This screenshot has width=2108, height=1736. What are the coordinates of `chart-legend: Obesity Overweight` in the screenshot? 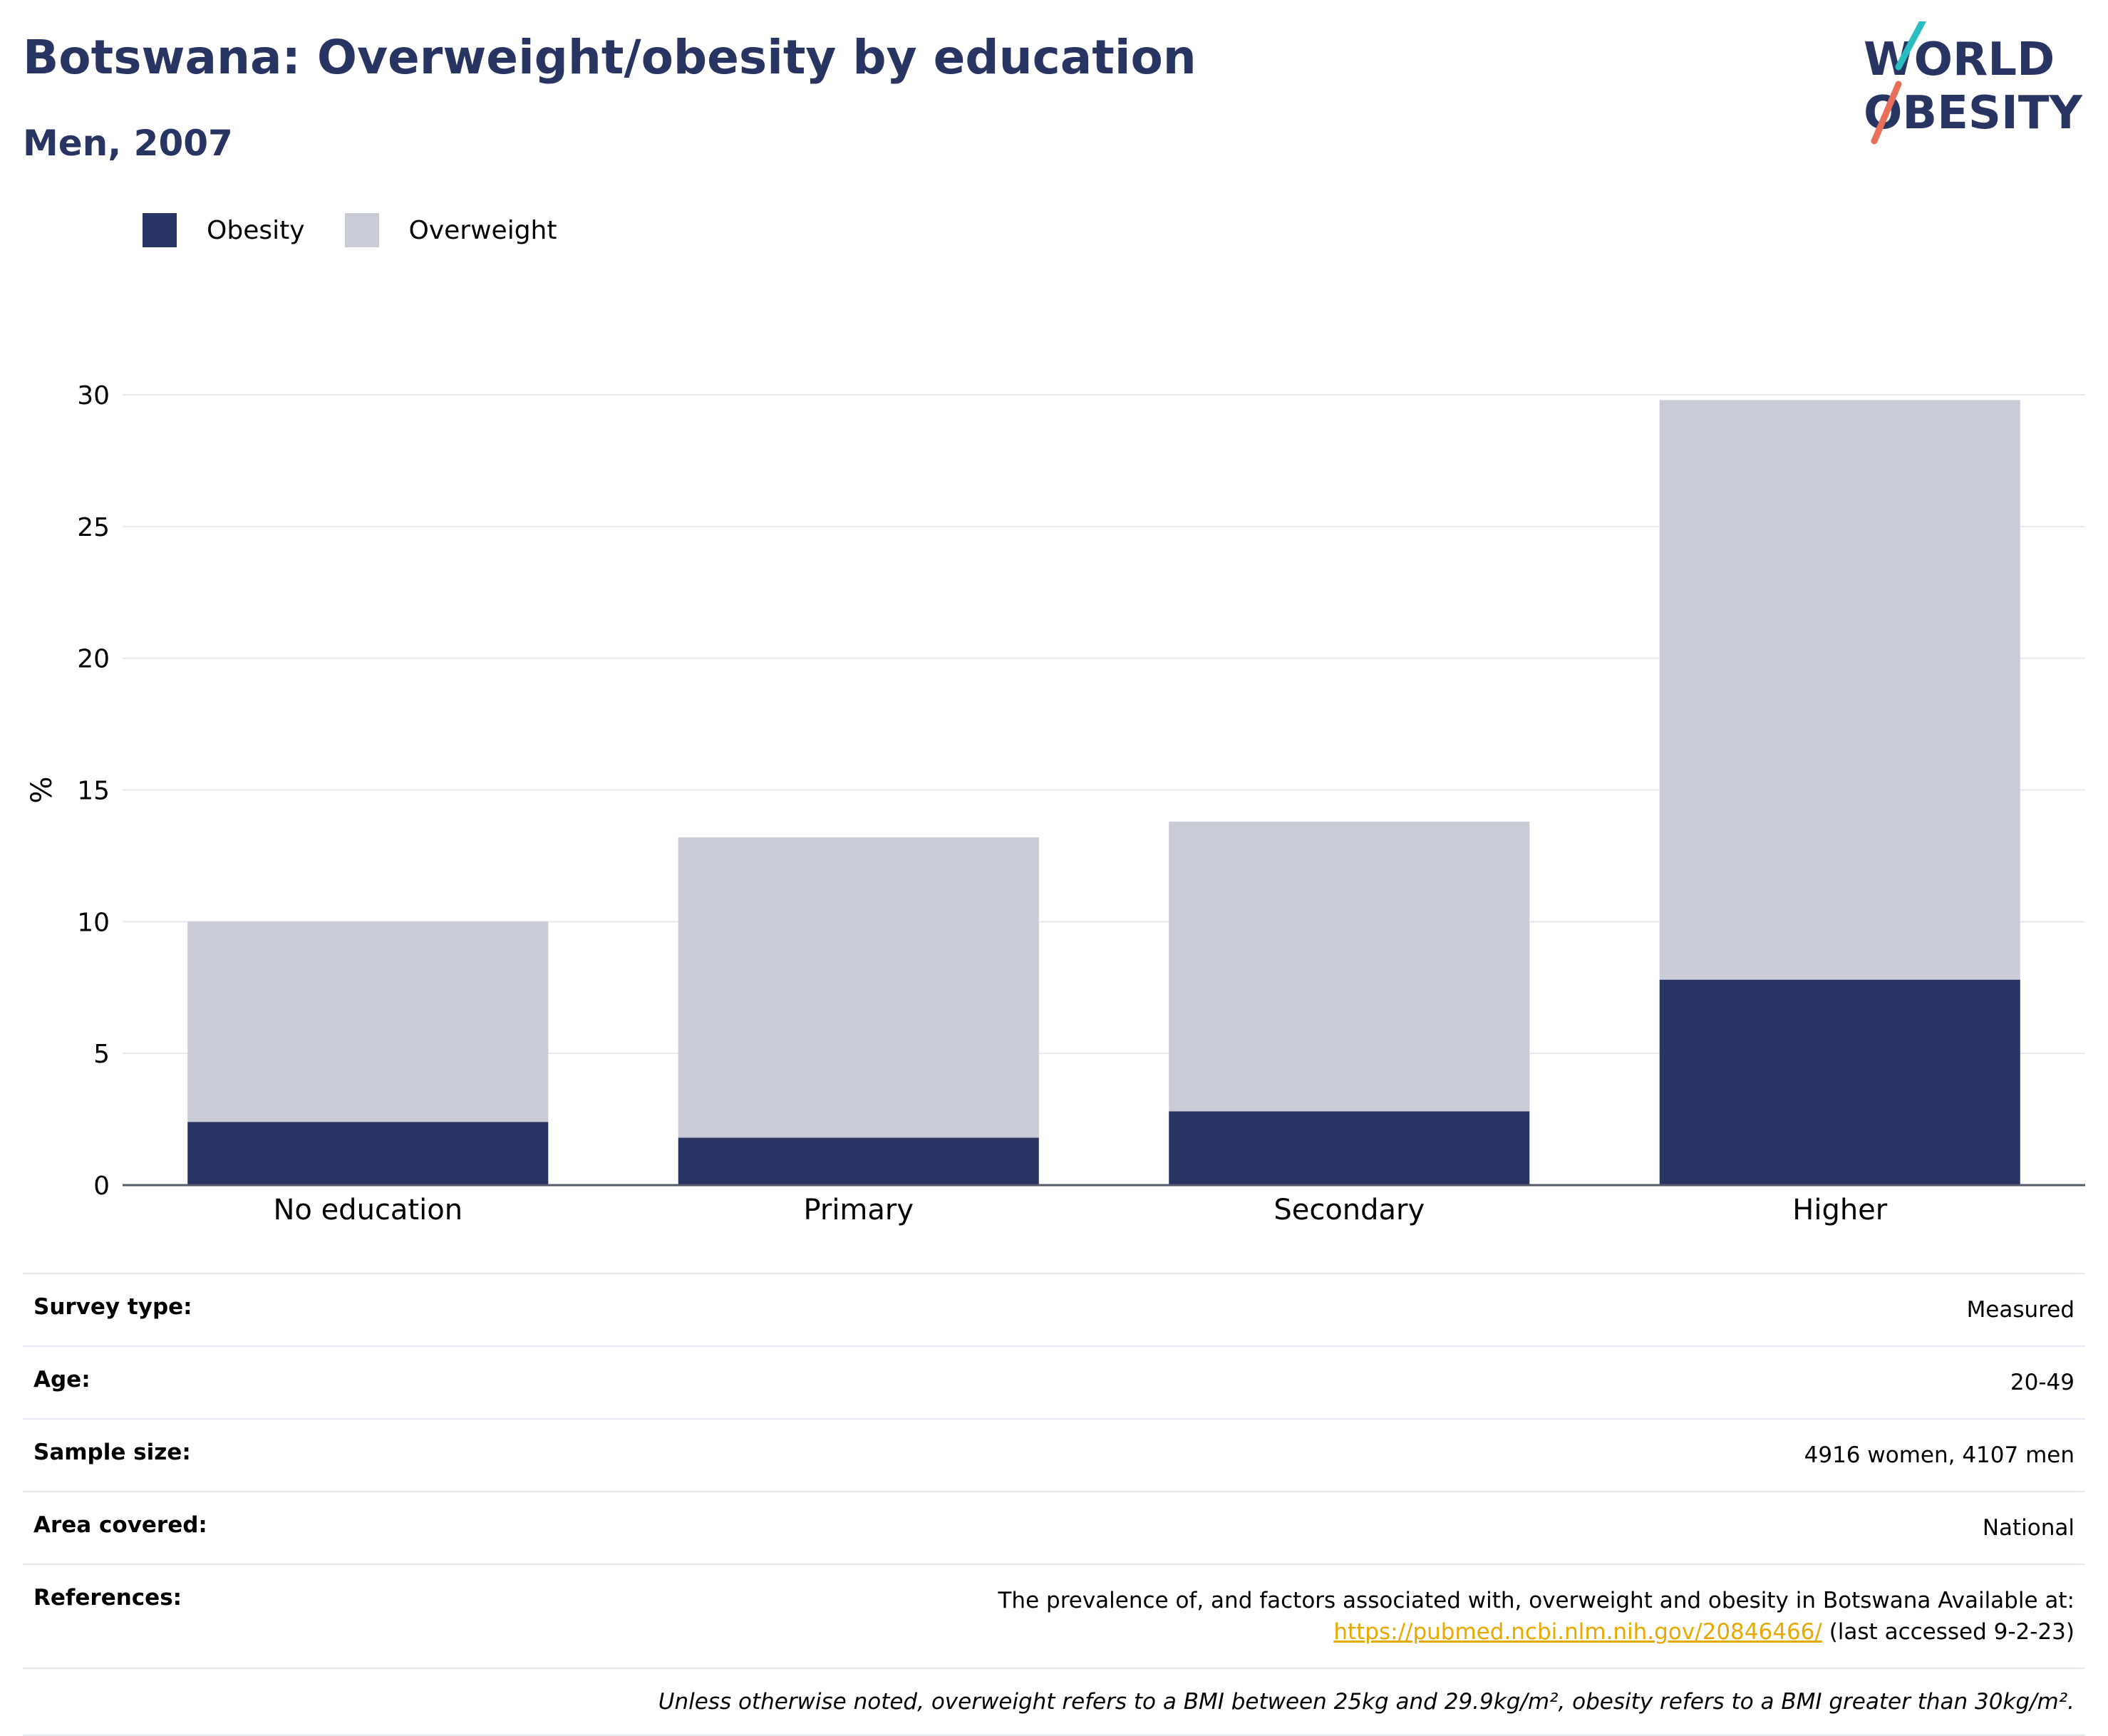 It's located at (369, 230).